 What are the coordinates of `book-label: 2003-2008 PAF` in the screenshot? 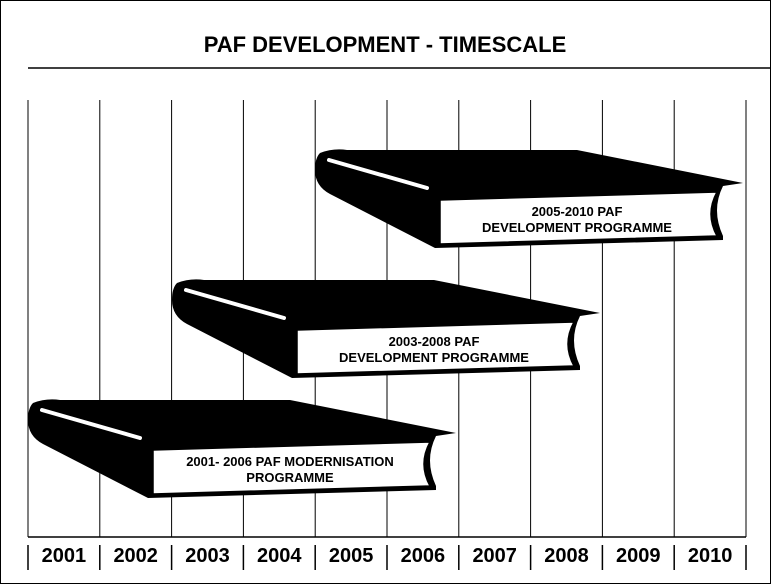 It's located at (434, 341).